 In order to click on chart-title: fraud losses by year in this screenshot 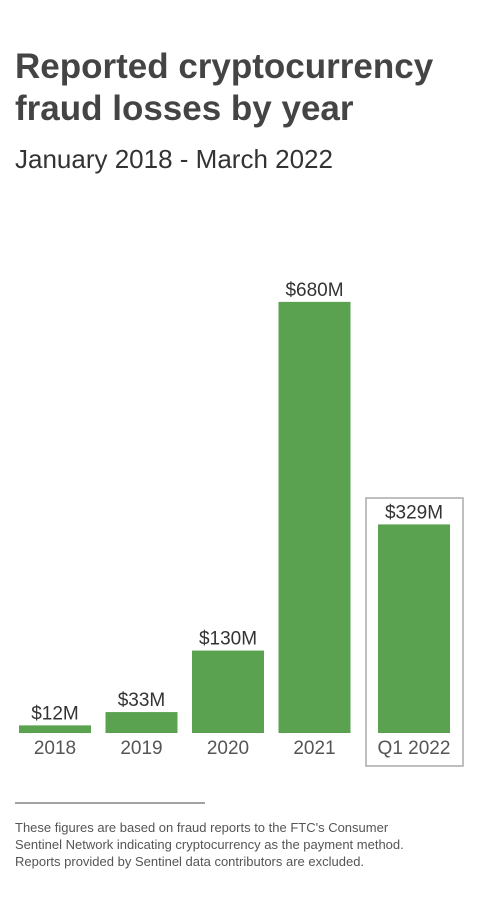, I will do `click(184, 108)`.